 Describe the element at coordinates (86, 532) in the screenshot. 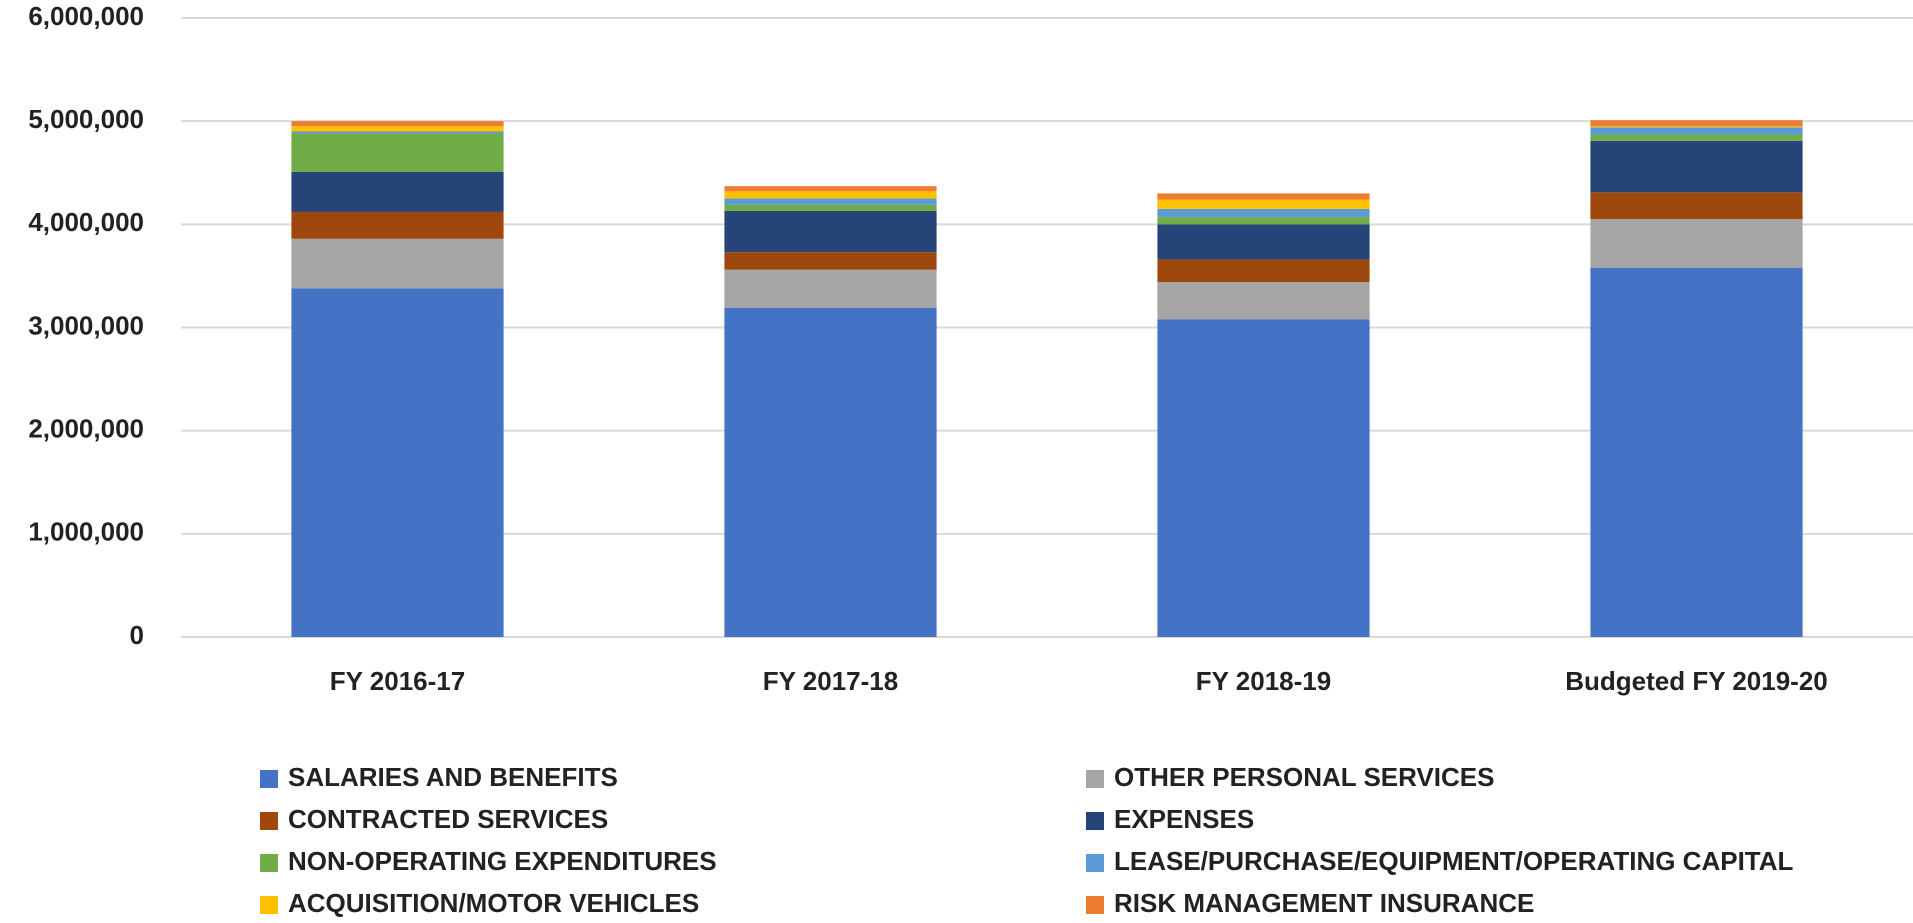

I see `y-tick-label: 1,000,000` at that location.